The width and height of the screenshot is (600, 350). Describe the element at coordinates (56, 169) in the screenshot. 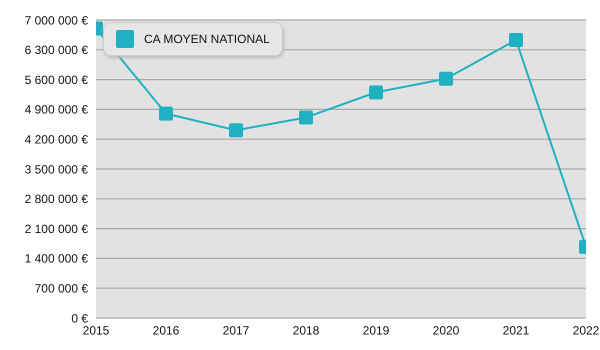

I see `y-tick-label: 3 500 000 €` at that location.